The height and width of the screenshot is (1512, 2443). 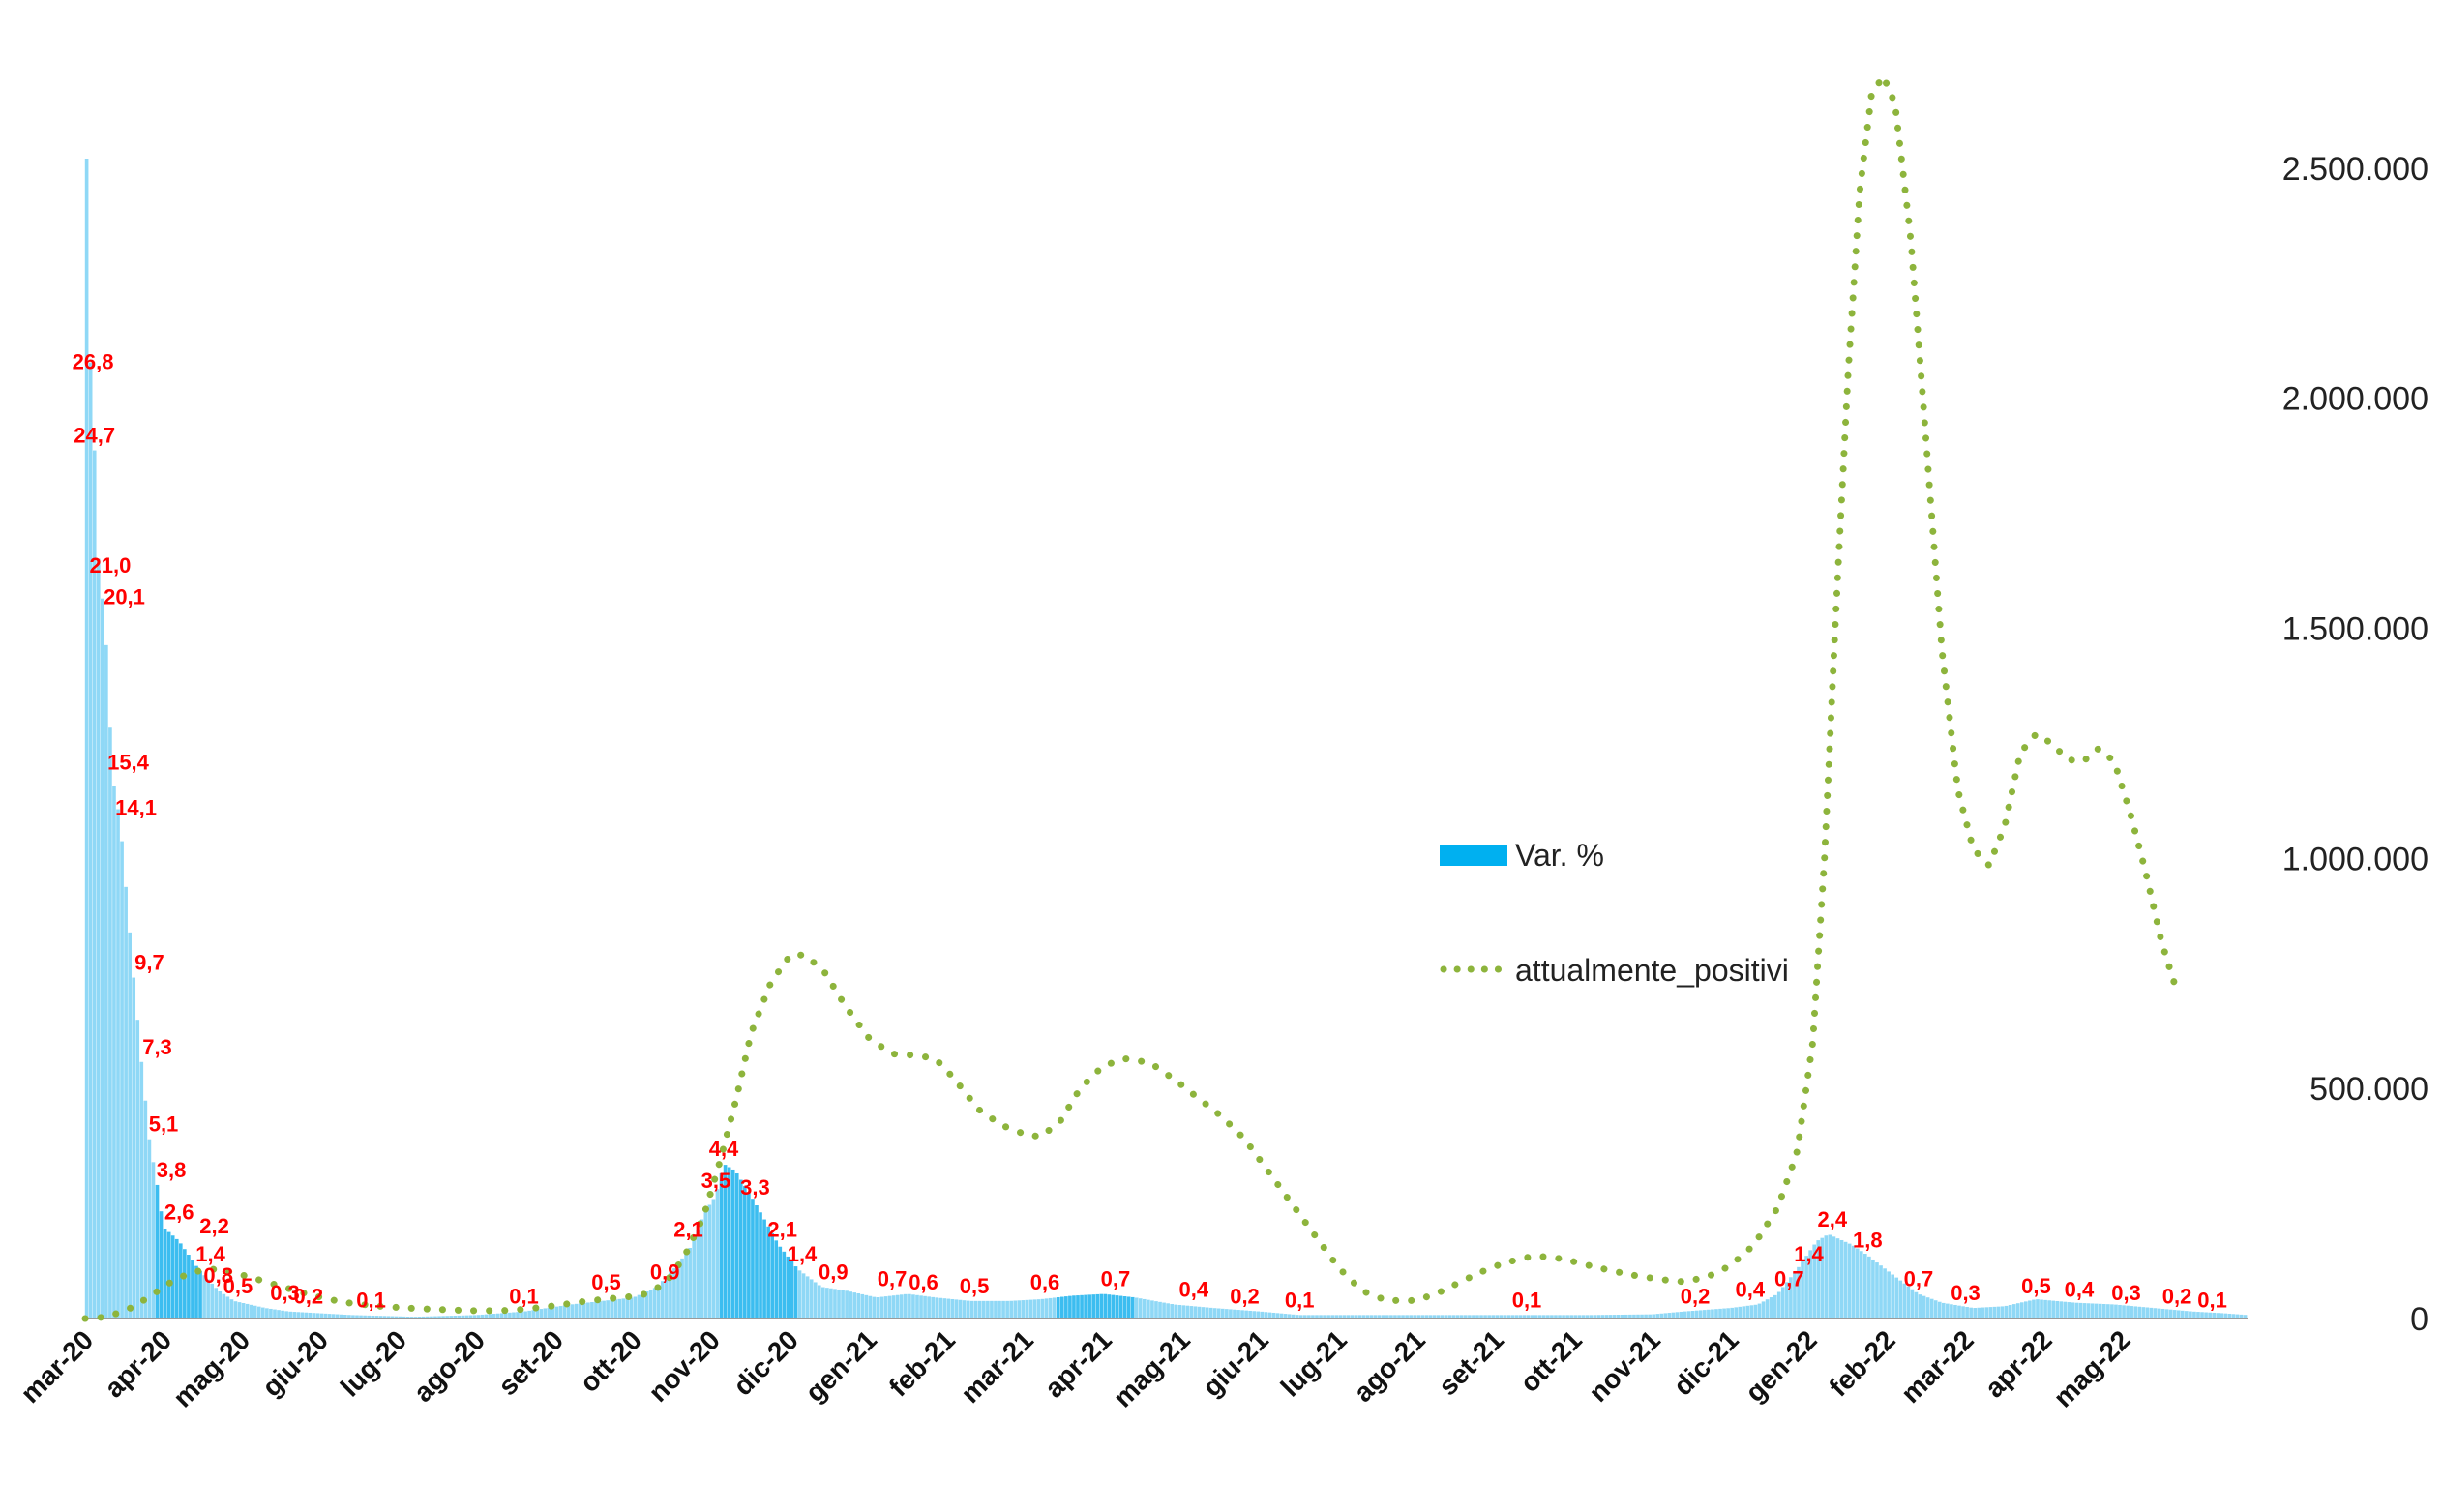 What do you see at coordinates (997, 1366) in the screenshot?
I see `x-tick-label-12: mar-21` at bounding box center [997, 1366].